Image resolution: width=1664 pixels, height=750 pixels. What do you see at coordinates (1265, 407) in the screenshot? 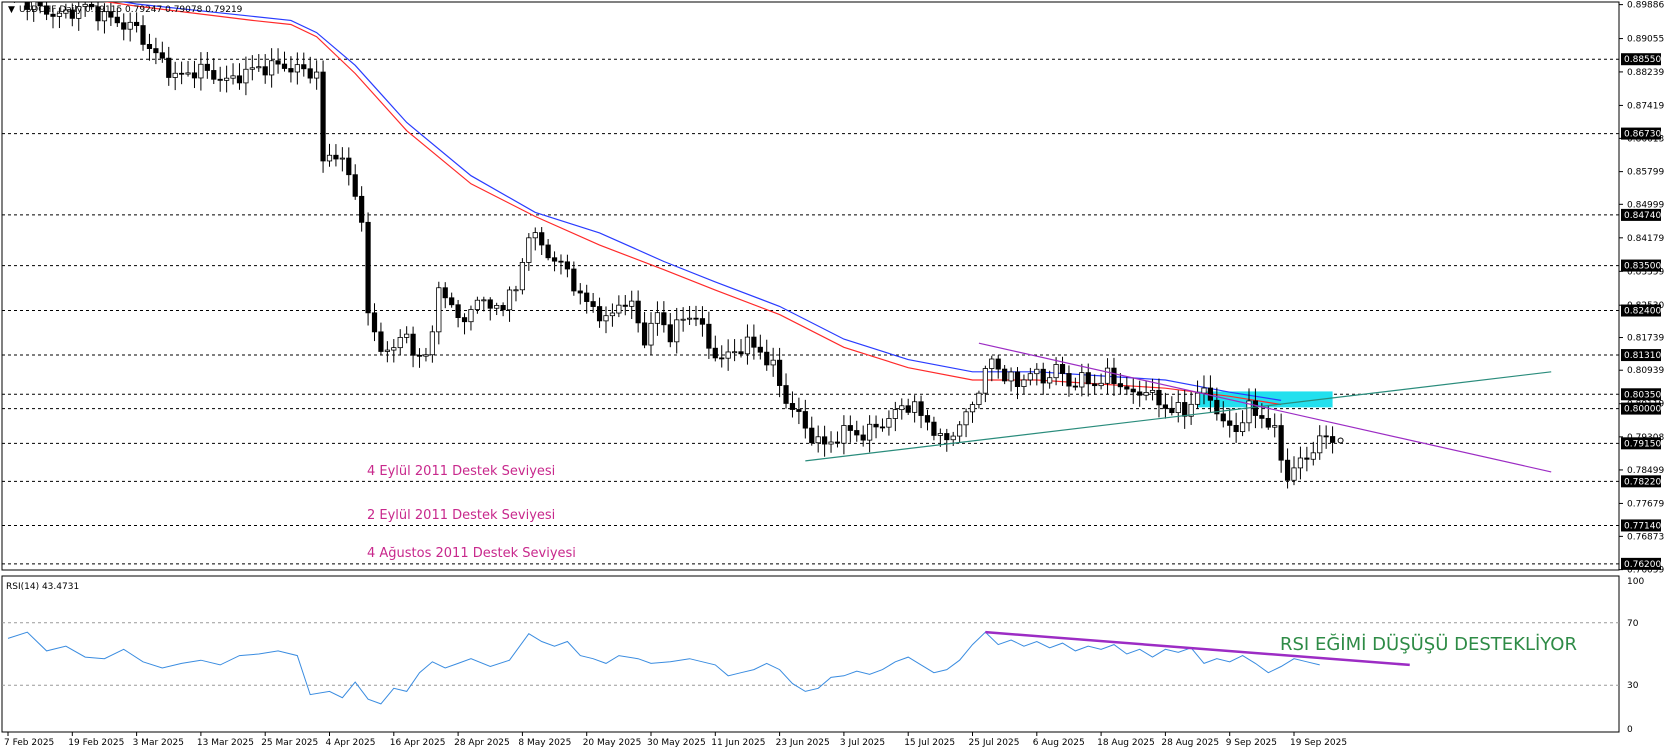
I see `descending-trend-line` at bounding box center [1265, 407].